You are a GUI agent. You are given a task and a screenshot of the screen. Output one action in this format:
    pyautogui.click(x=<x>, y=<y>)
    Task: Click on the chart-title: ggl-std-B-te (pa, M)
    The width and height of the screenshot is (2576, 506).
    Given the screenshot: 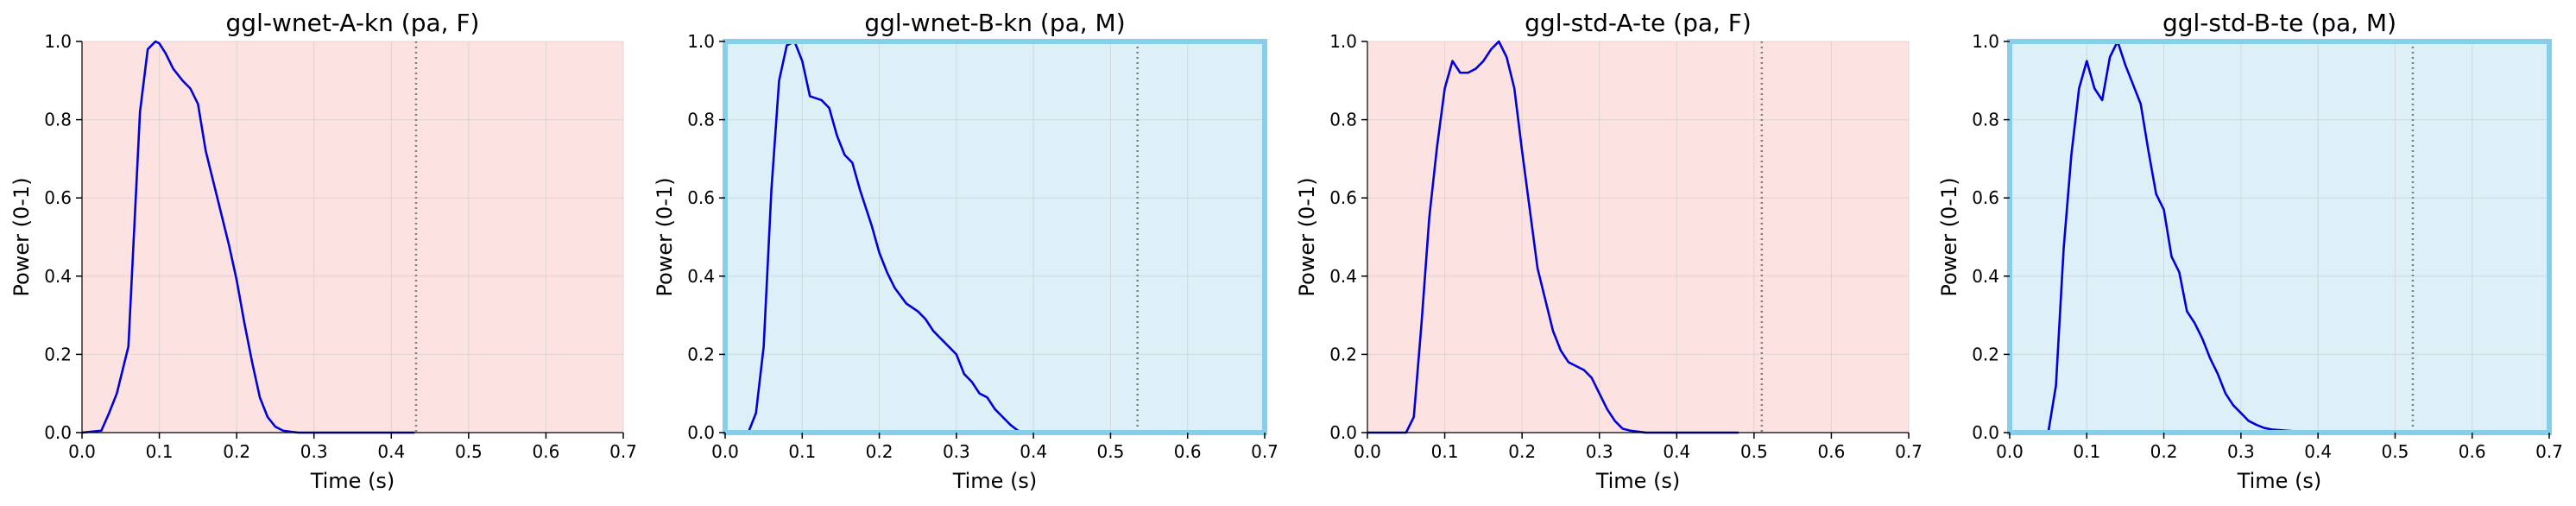 What is the action you would take?
    pyautogui.click(x=2279, y=23)
    